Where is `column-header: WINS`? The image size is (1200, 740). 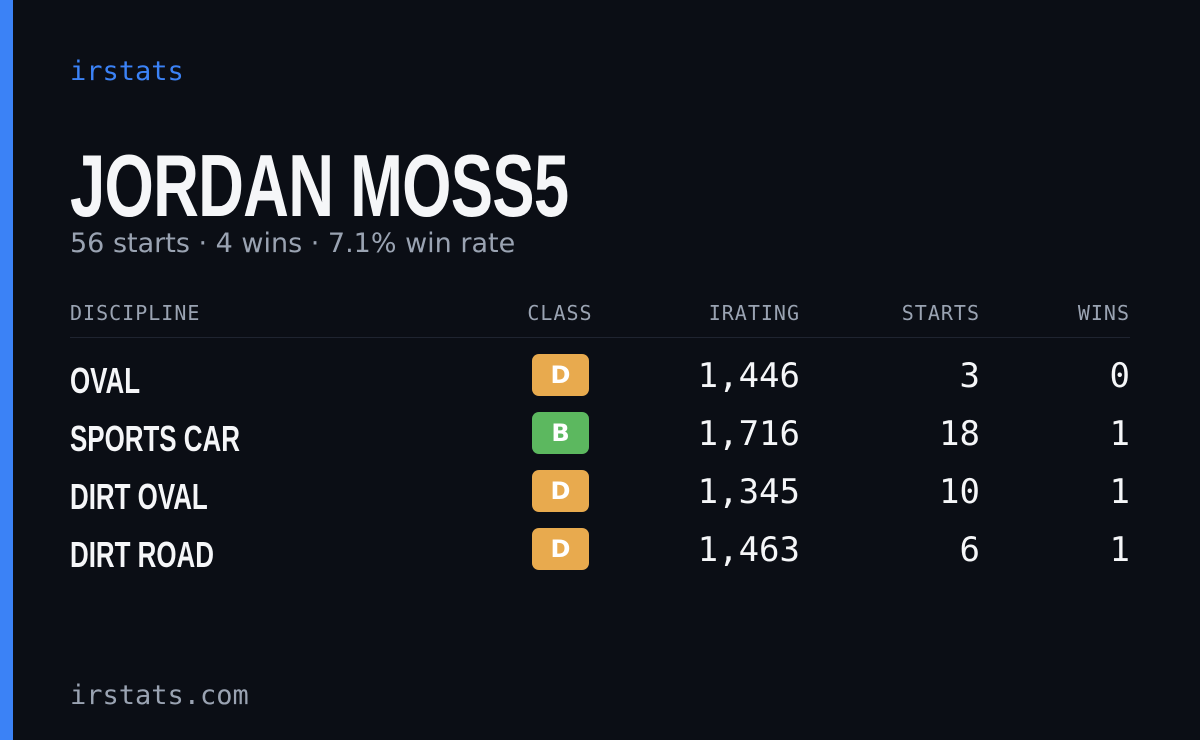
column-header: WINS is located at coordinates (1103, 313).